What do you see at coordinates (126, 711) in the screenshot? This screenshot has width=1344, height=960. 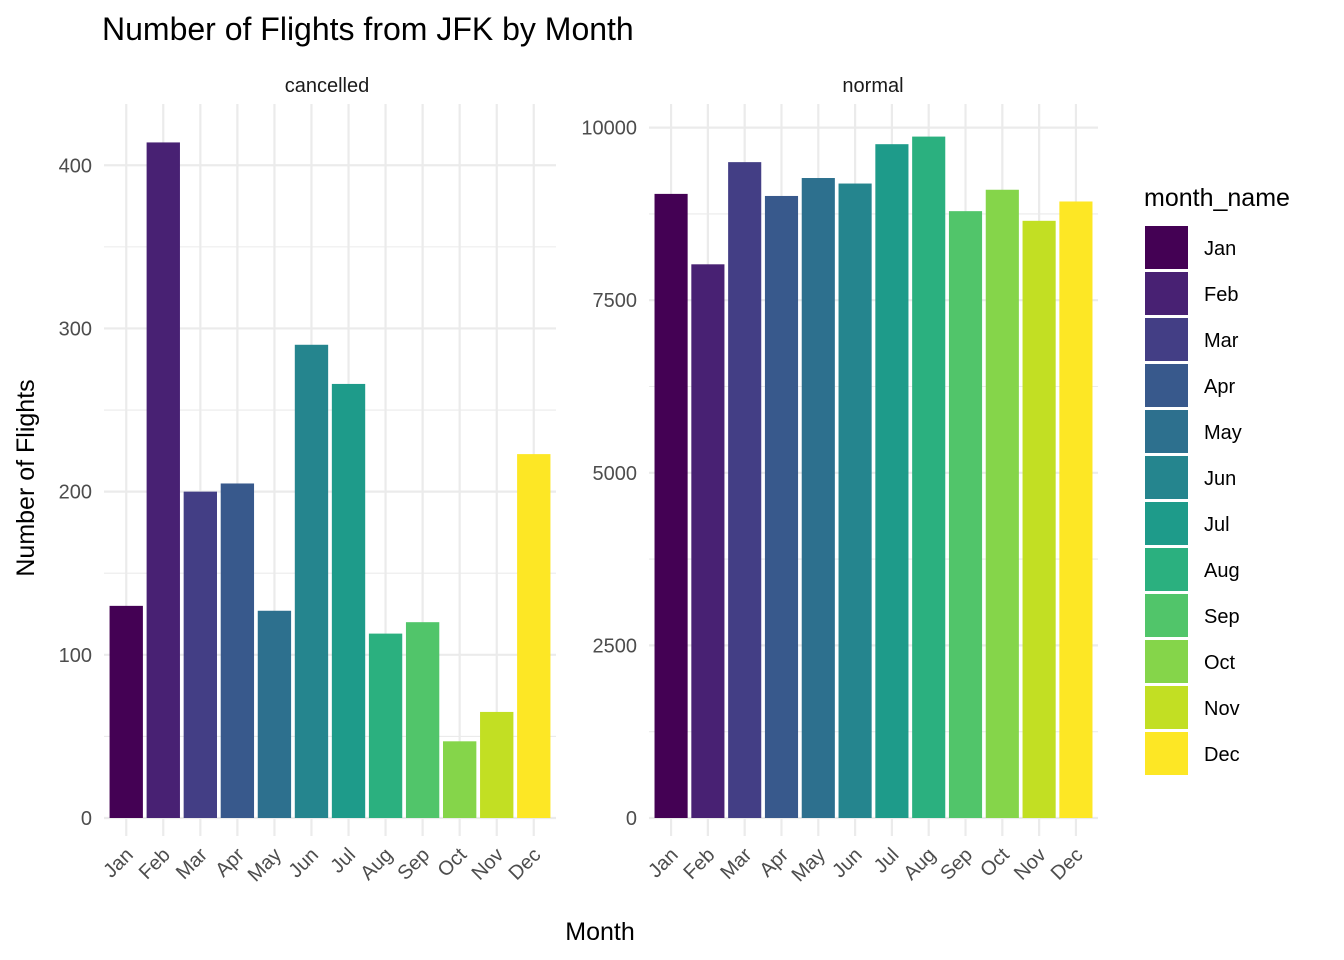 I see `bar-cancelled-jan` at bounding box center [126, 711].